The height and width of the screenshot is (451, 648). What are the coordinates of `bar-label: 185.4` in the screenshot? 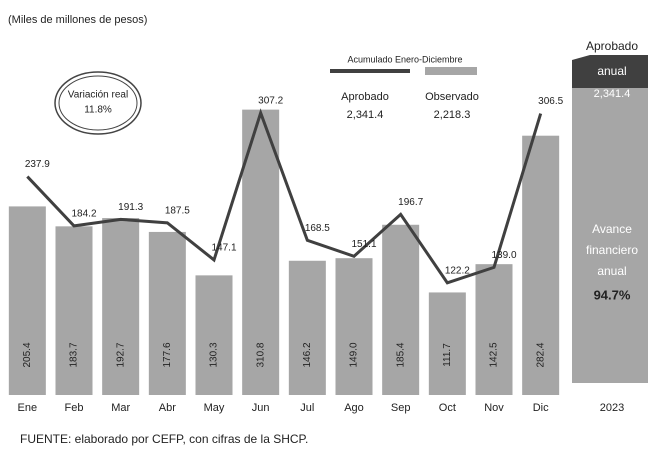 It's located at (400, 354).